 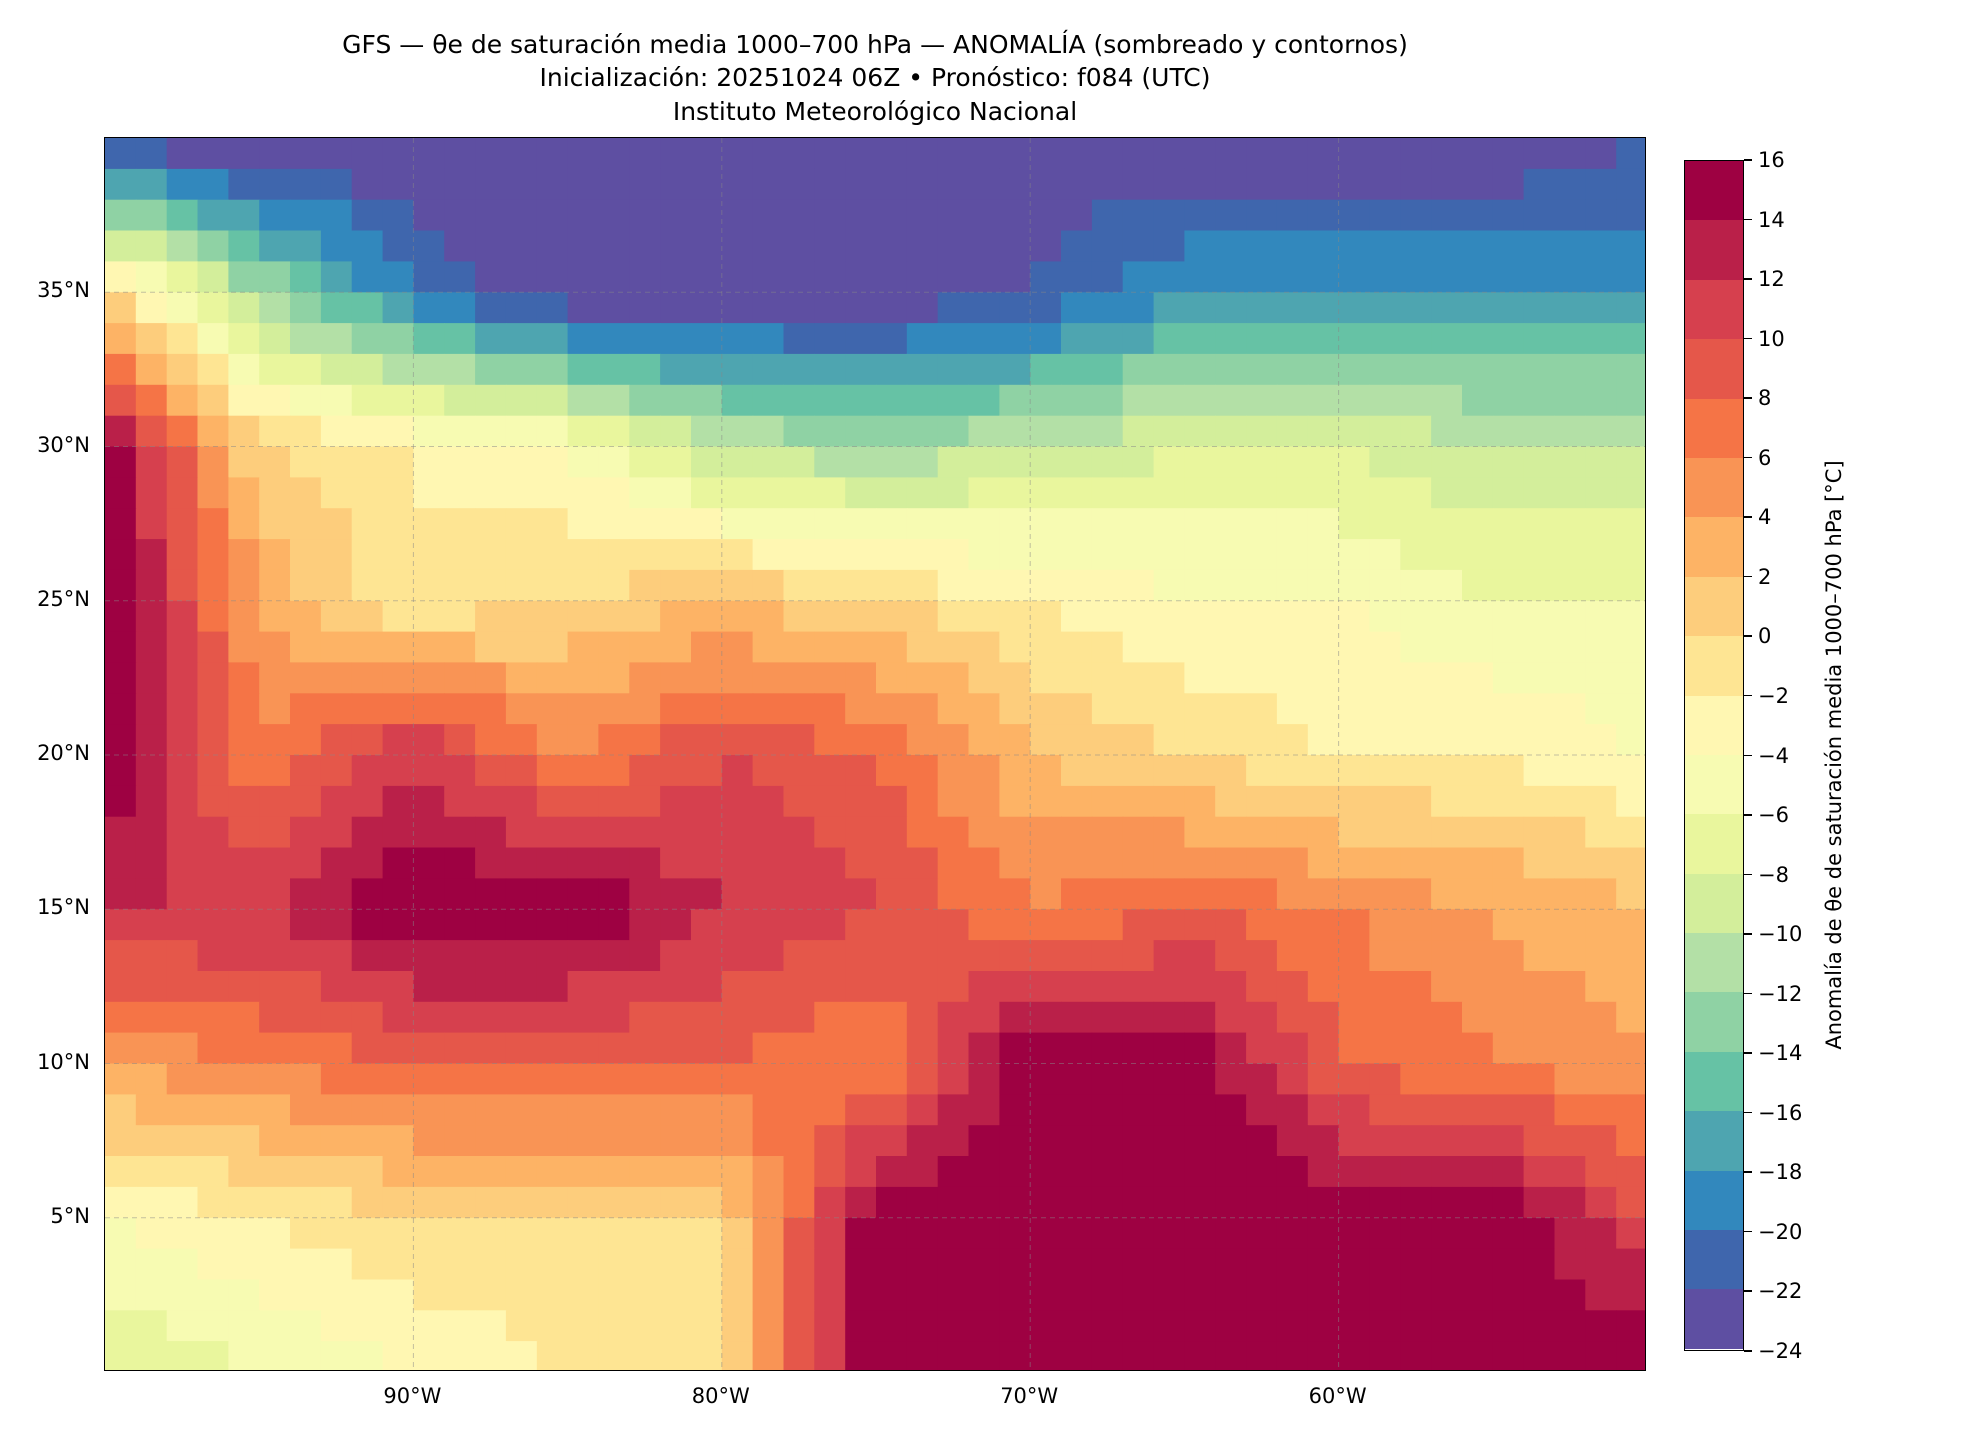 What do you see at coordinates (1771, 219) in the screenshot?
I see `colorbar-tick-label: 14` at bounding box center [1771, 219].